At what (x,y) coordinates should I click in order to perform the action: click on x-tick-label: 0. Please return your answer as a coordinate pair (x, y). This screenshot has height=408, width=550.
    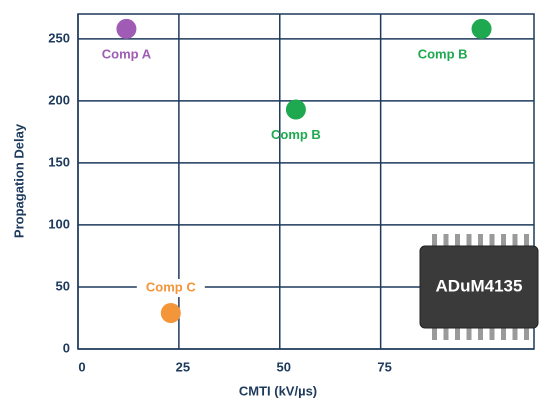
    Looking at the image, I should click on (81, 366).